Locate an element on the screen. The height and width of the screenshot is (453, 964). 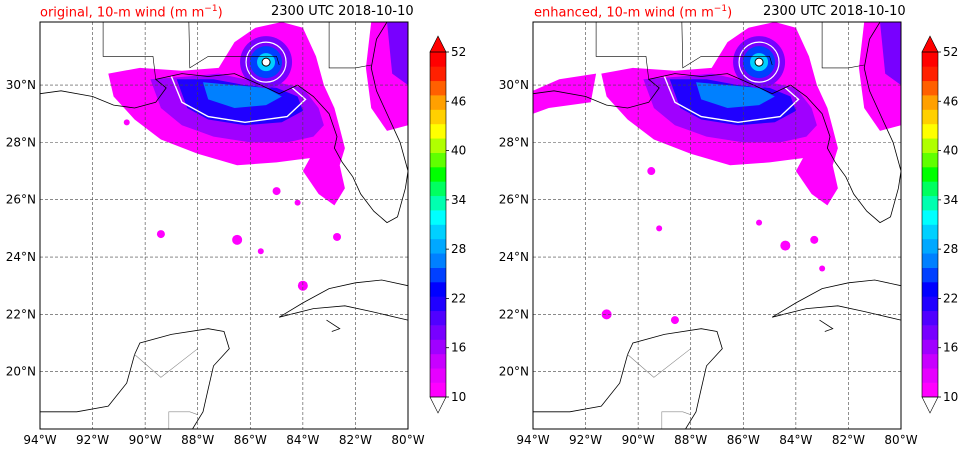
colorbar-frame is located at coordinates (930, 224).